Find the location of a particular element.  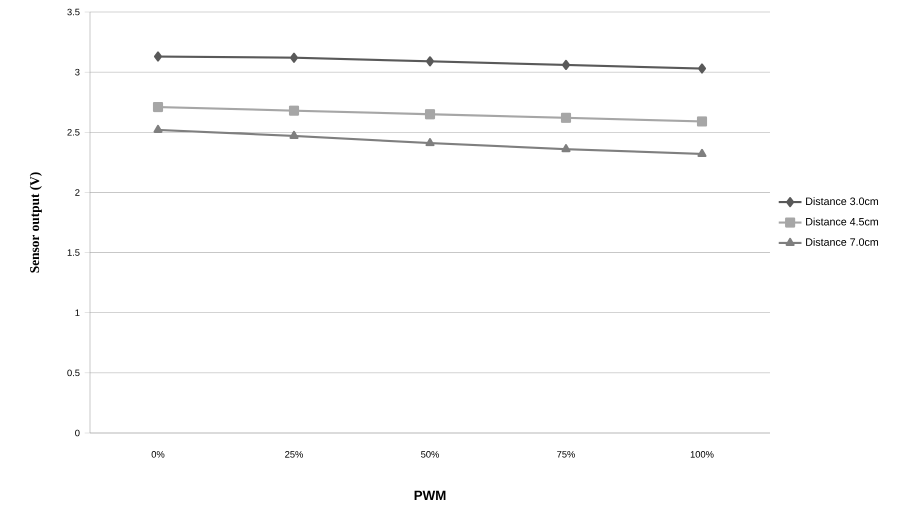

y-tick-label: 0.5 is located at coordinates (73, 373).